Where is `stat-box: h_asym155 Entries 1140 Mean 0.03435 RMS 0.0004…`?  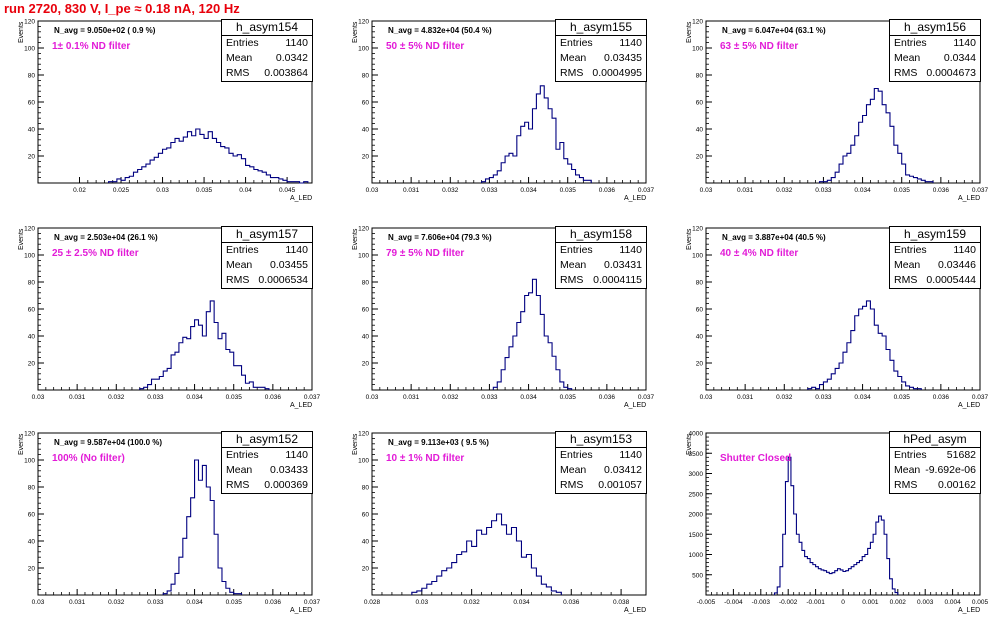
stat-box: h_asym155 Entries 1140 Mean 0.03435 RMS 0.0004… is located at coordinates (601, 50).